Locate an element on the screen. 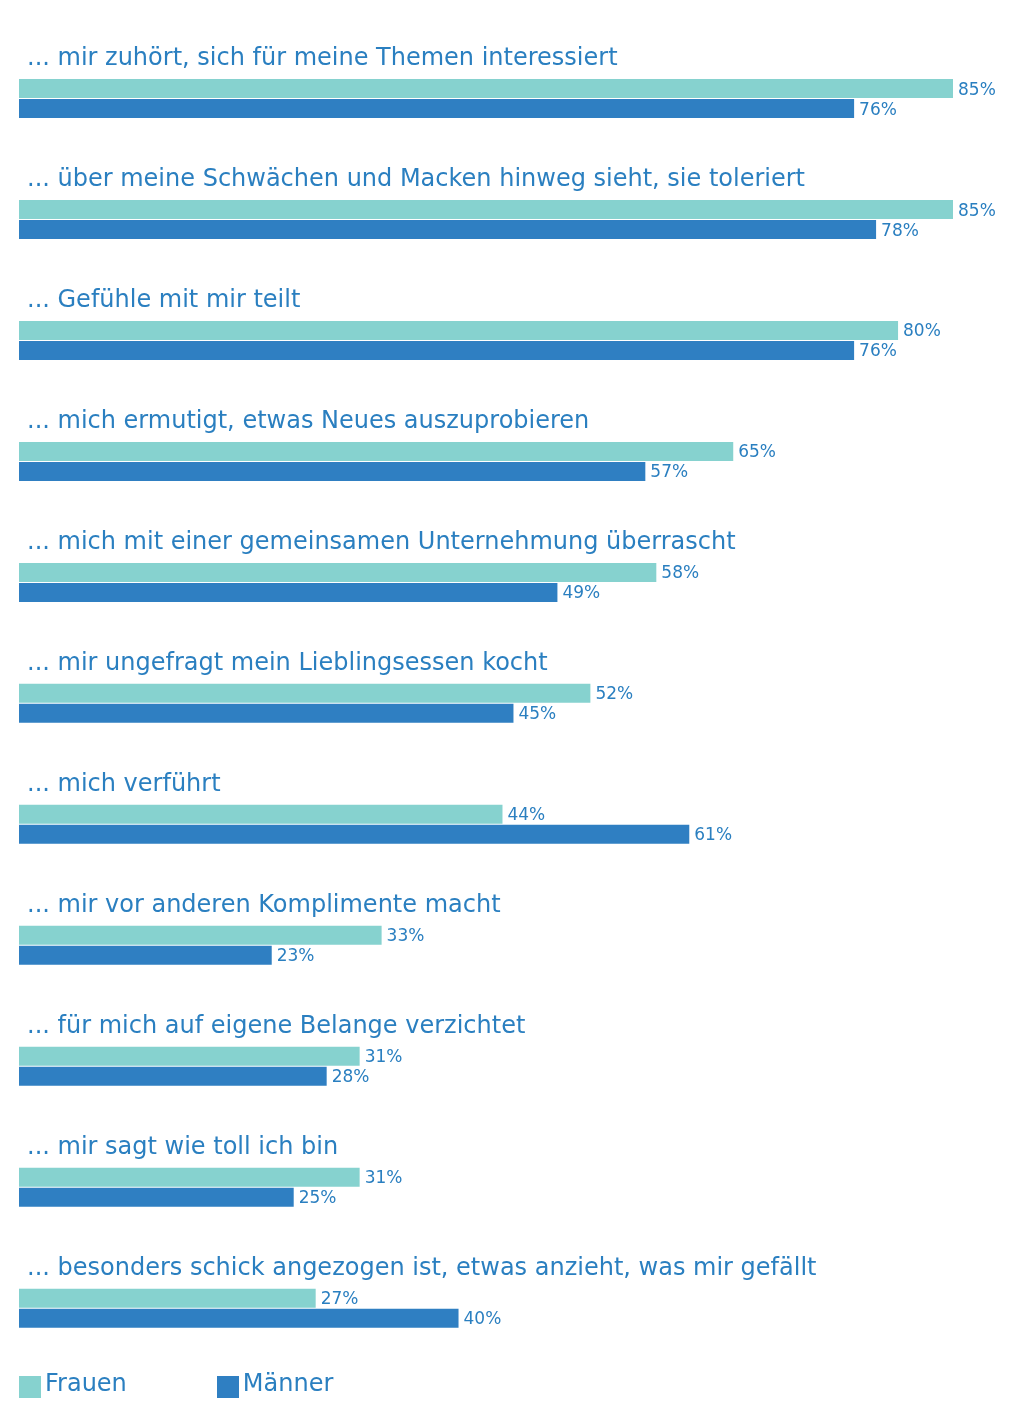 The image size is (1009, 1408). data-label: 58% is located at coordinates (680, 572).